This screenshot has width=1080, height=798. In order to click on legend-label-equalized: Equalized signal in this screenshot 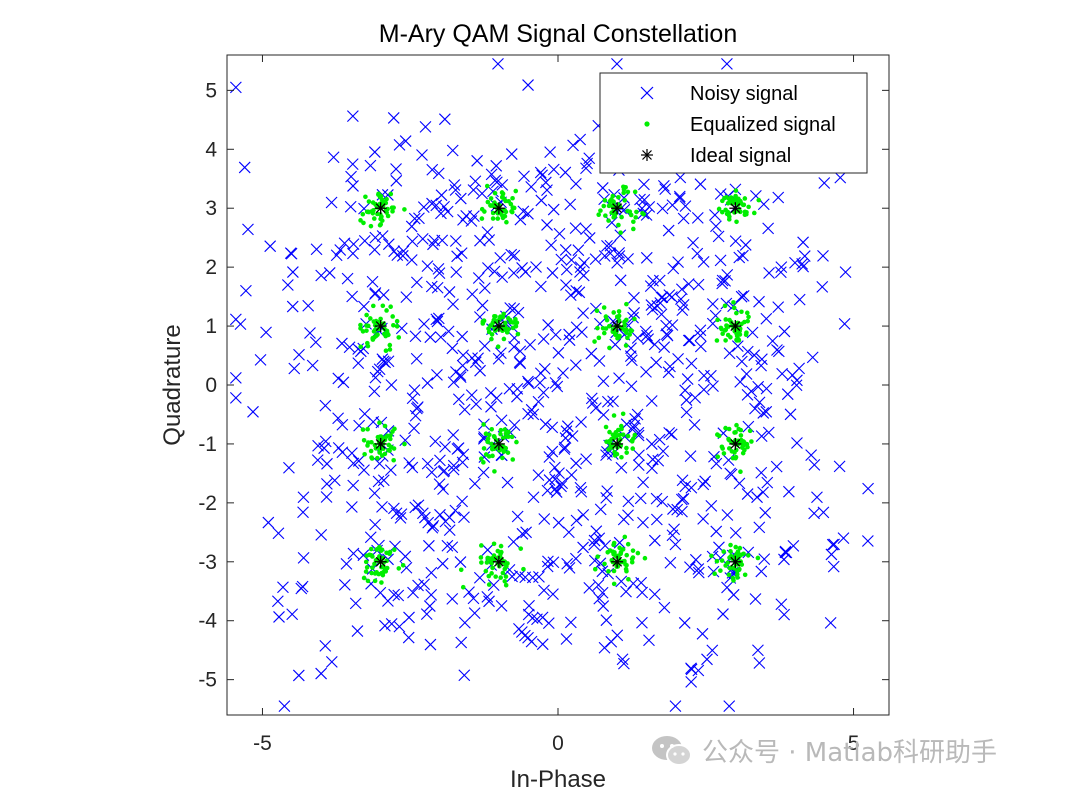, I will do `click(763, 125)`.